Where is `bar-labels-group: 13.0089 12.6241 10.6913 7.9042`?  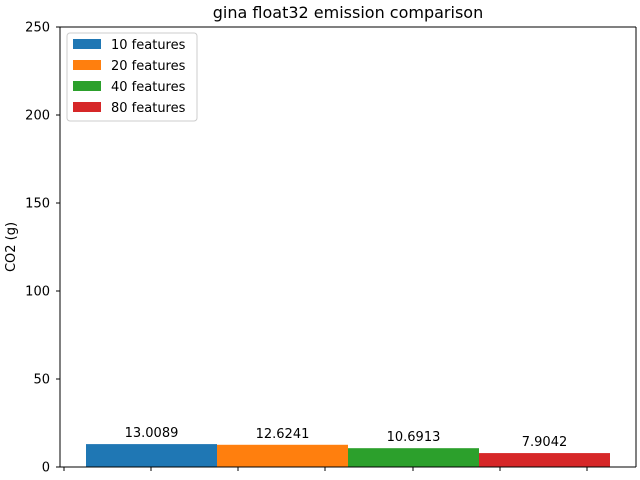 bar-labels-group: 13.0089 12.6241 10.6913 7.9042 is located at coordinates (346, 438).